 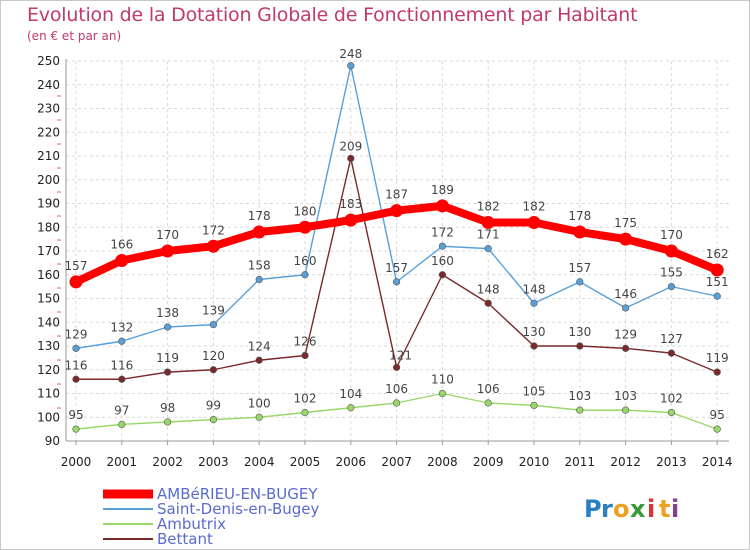 I want to click on x-tick-label: 2014, so click(x=717, y=462).